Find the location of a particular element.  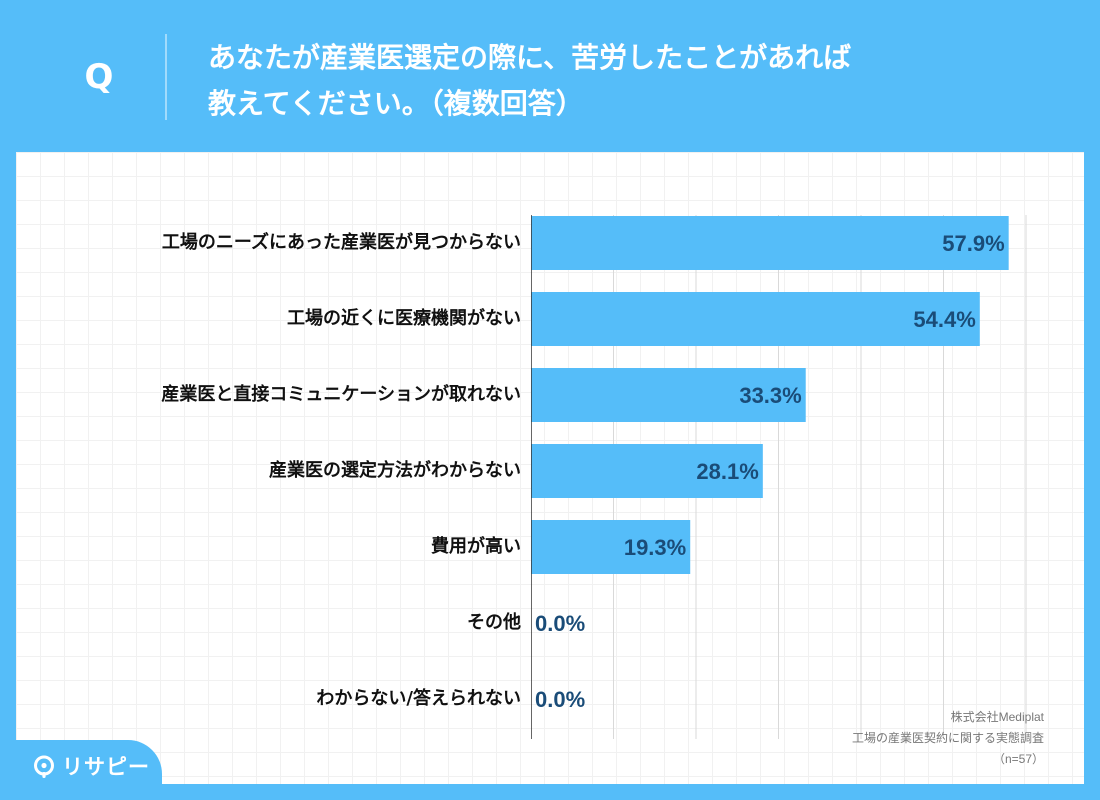

category-label: 産業医と直接コミュニケーションが取れない is located at coordinates (341, 394).